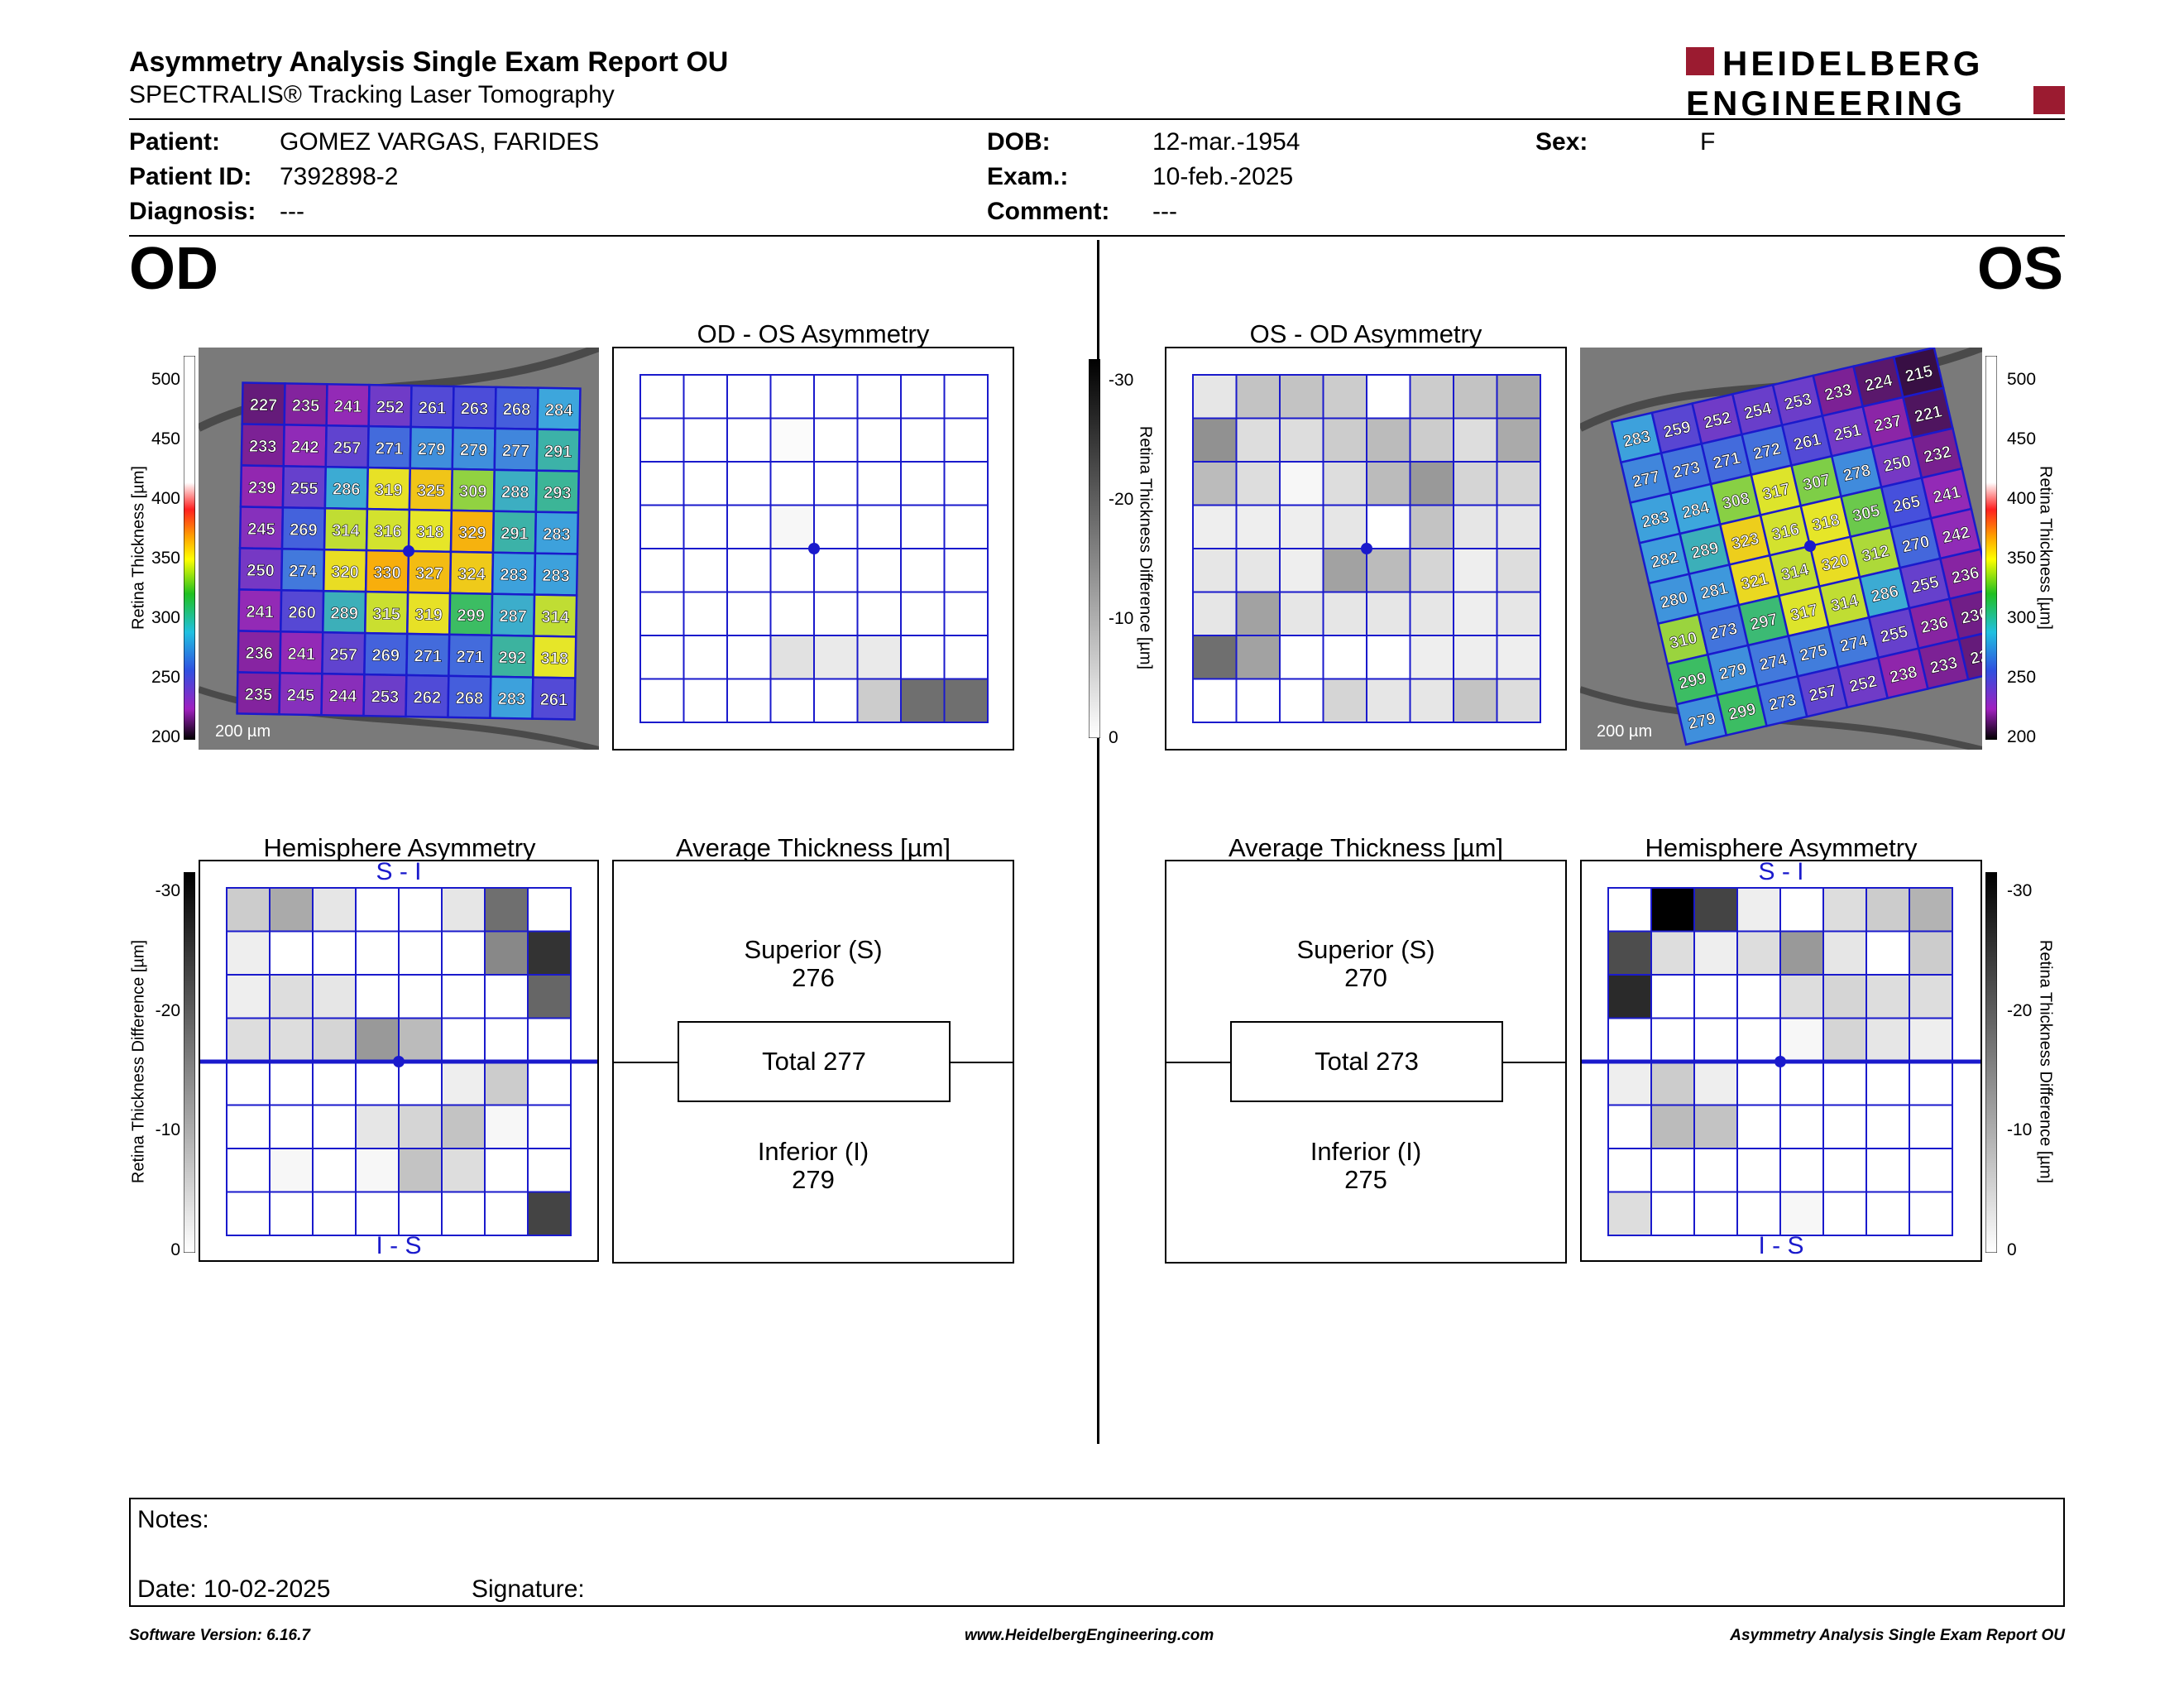 The width and height of the screenshot is (2184, 1688). Describe the element at coordinates (303, 571) in the screenshot. I see `od-map-value: 274` at that location.